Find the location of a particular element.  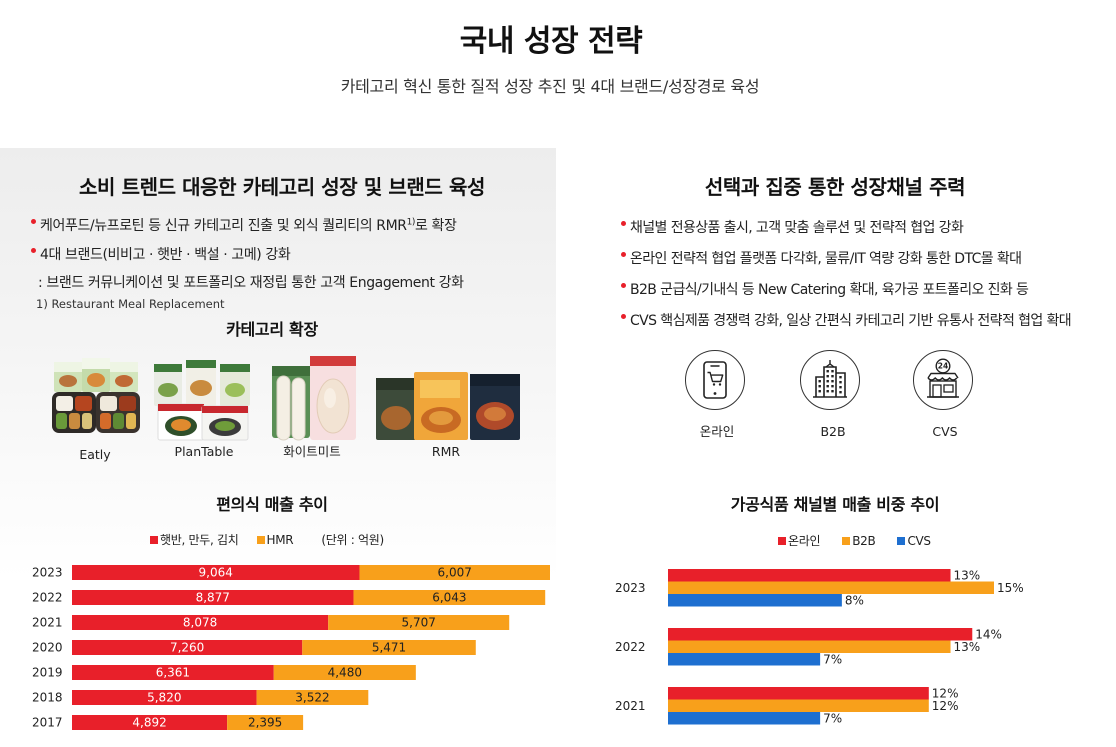

legend-item-haetban-mandu-kimchi: 햇반, 만두, 김치 is located at coordinates (194, 540).